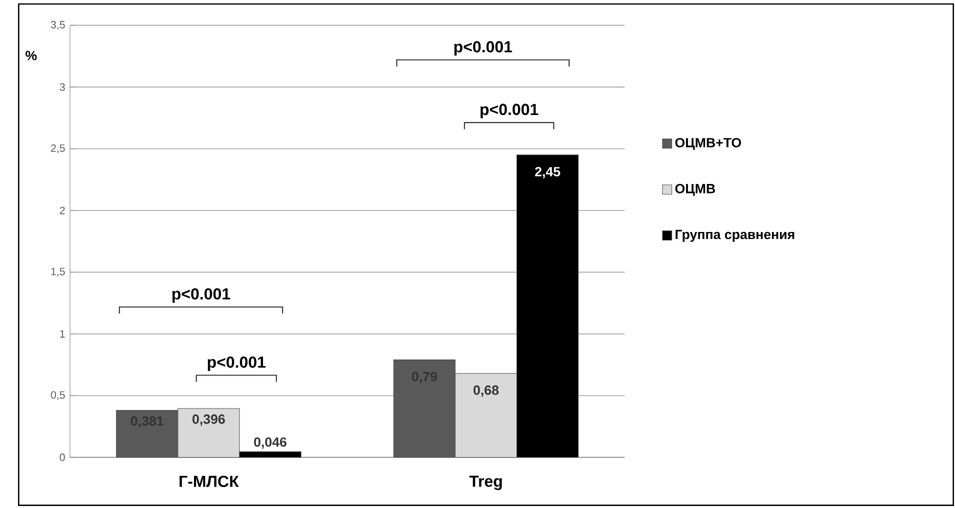  What do you see at coordinates (62, 458) in the screenshot?
I see `y-tick-label: 0` at bounding box center [62, 458].